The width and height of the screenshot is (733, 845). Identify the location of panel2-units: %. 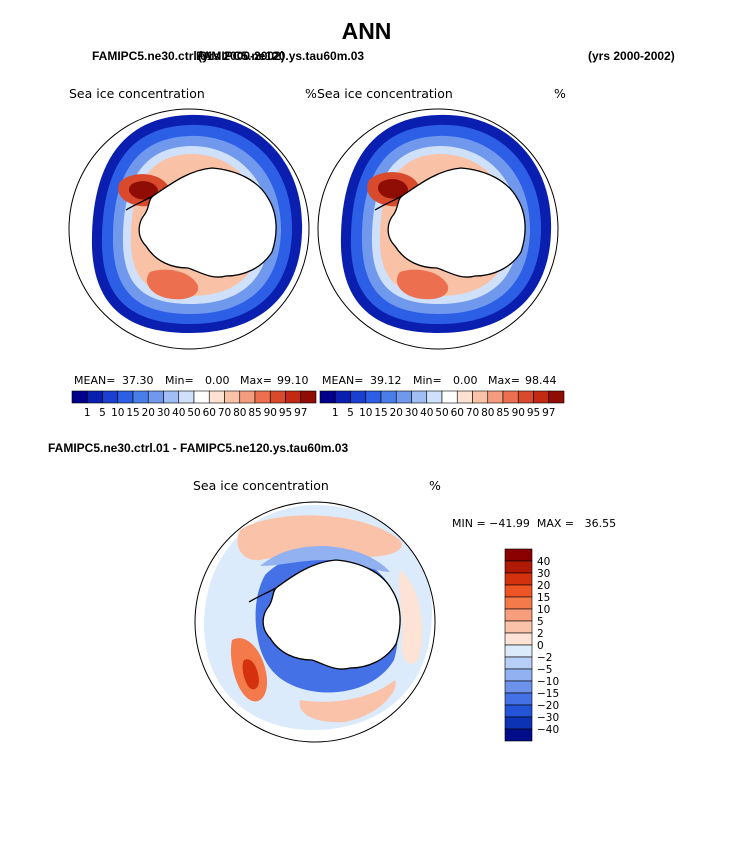
(560, 93).